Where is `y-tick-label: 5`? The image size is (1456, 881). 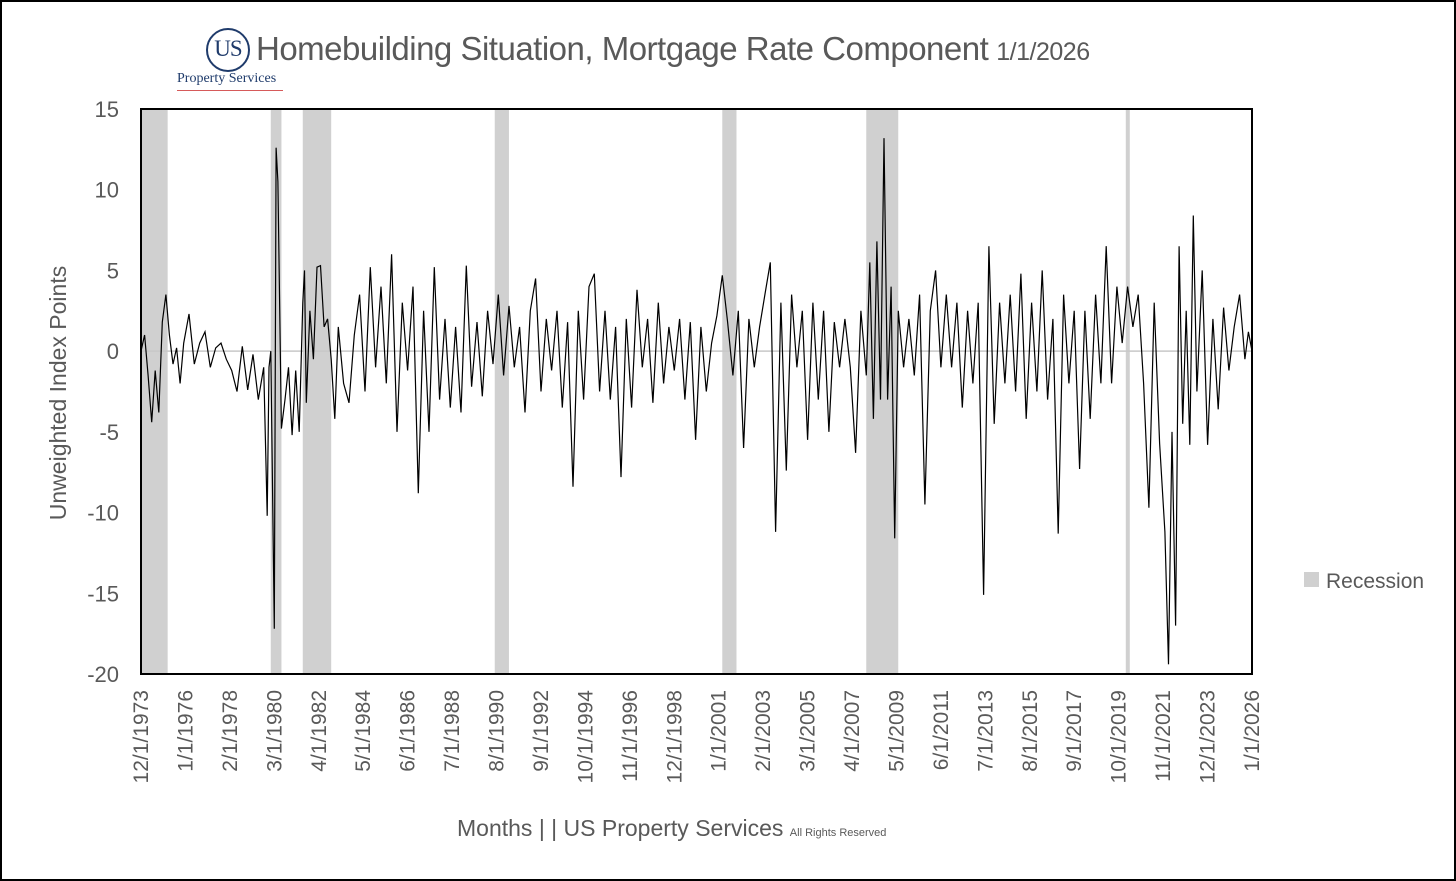 y-tick-label: 5 is located at coordinates (113, 270).